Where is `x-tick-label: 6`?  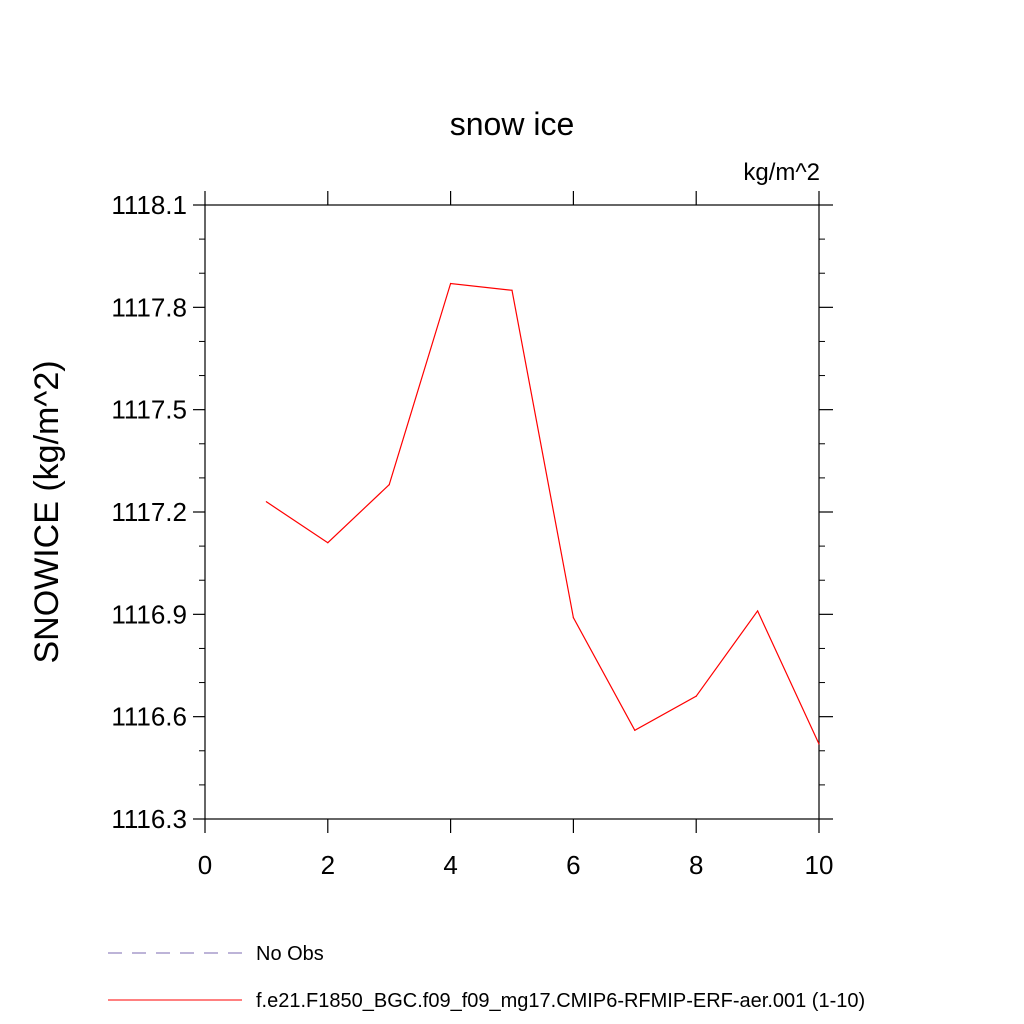 x-tick-label: 6 is located at coordinates (573, 865).